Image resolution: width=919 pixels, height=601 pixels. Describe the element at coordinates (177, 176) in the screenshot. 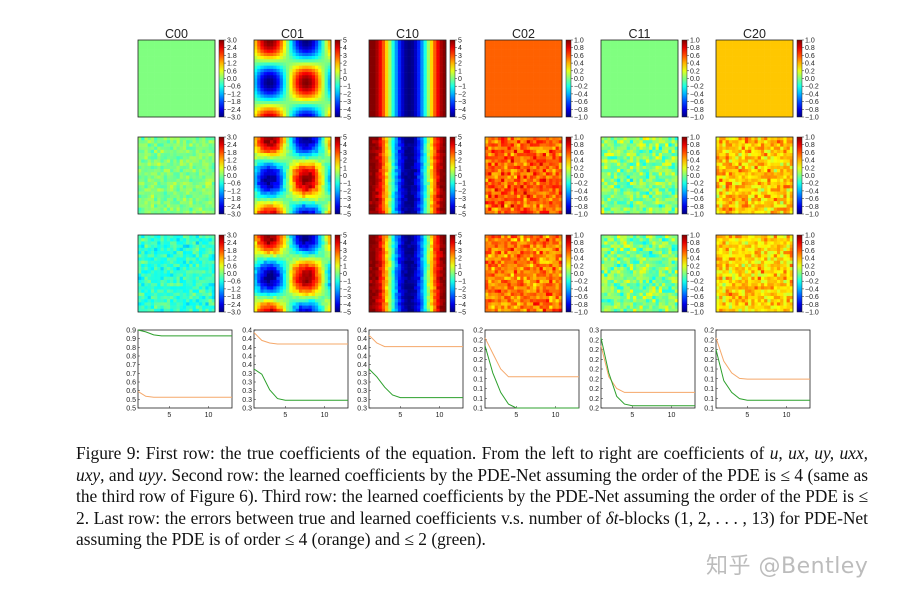

I see `heatmap-c00-row2` at that location.